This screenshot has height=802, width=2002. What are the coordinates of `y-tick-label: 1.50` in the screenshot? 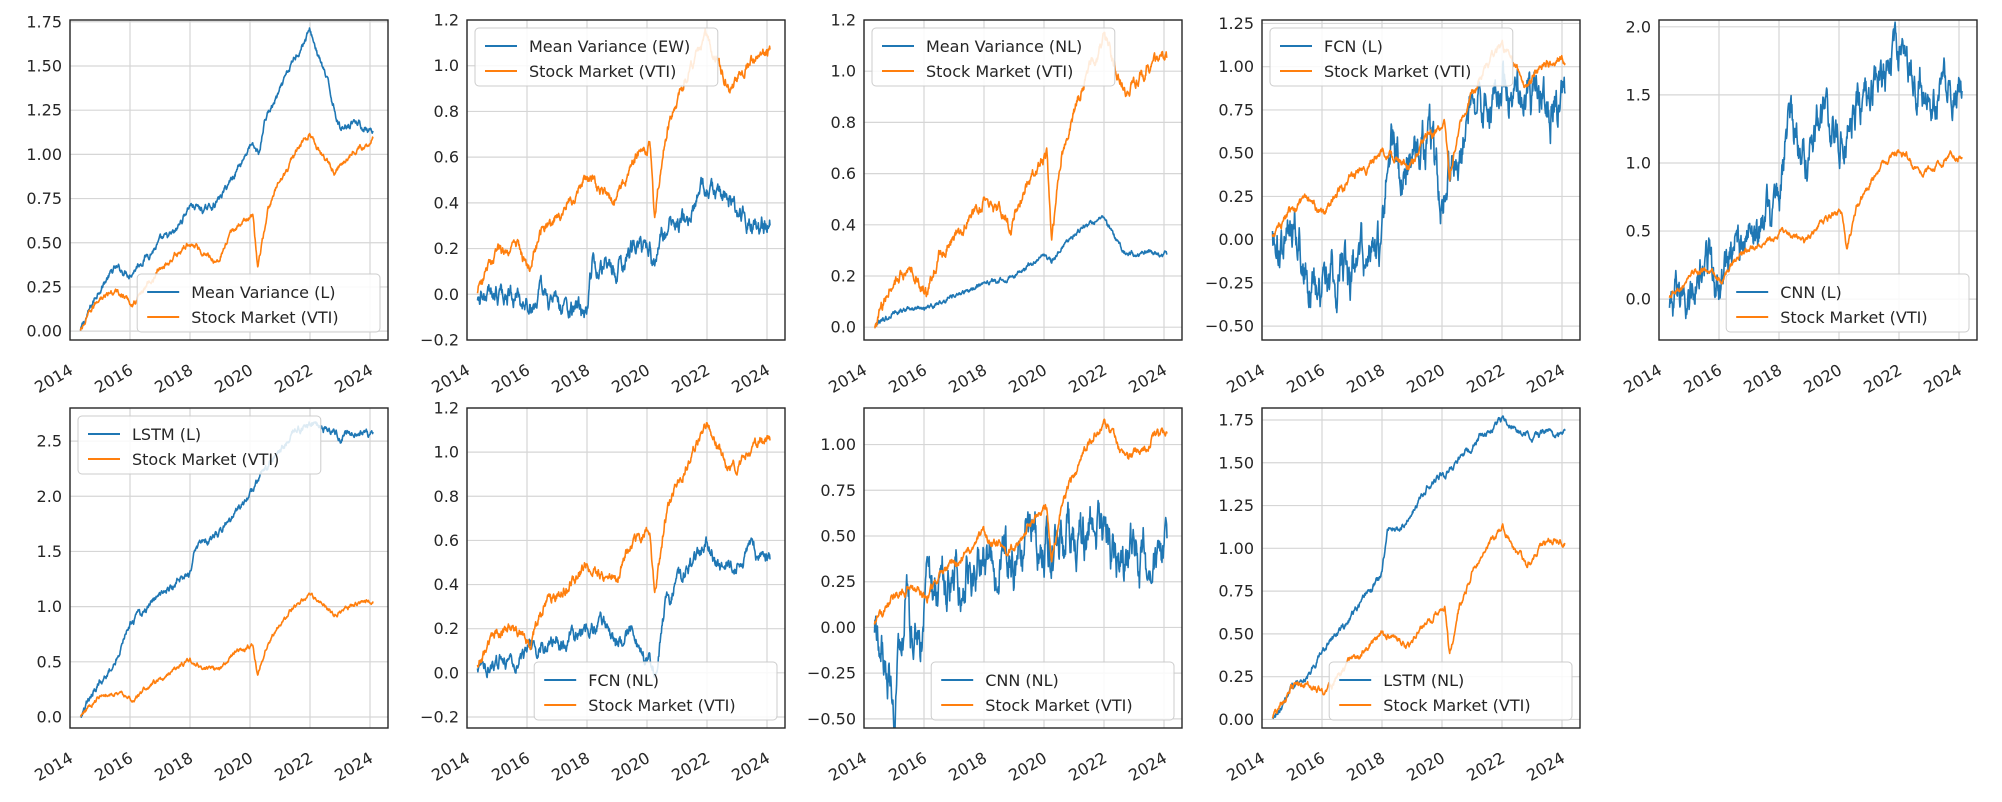 It's located at (1236, 462).